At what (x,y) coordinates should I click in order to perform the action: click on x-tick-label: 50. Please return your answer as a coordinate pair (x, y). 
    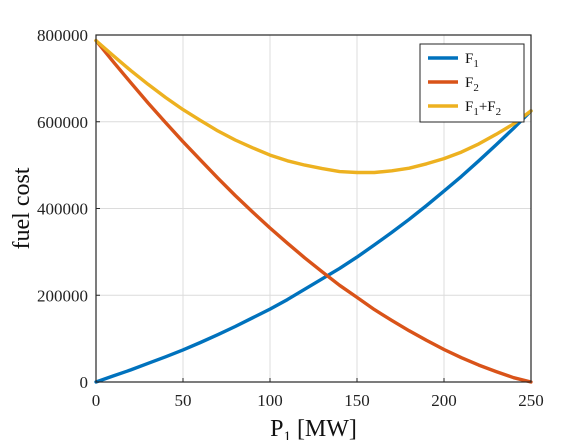
    Looking at the image, I should click on (183, 400).